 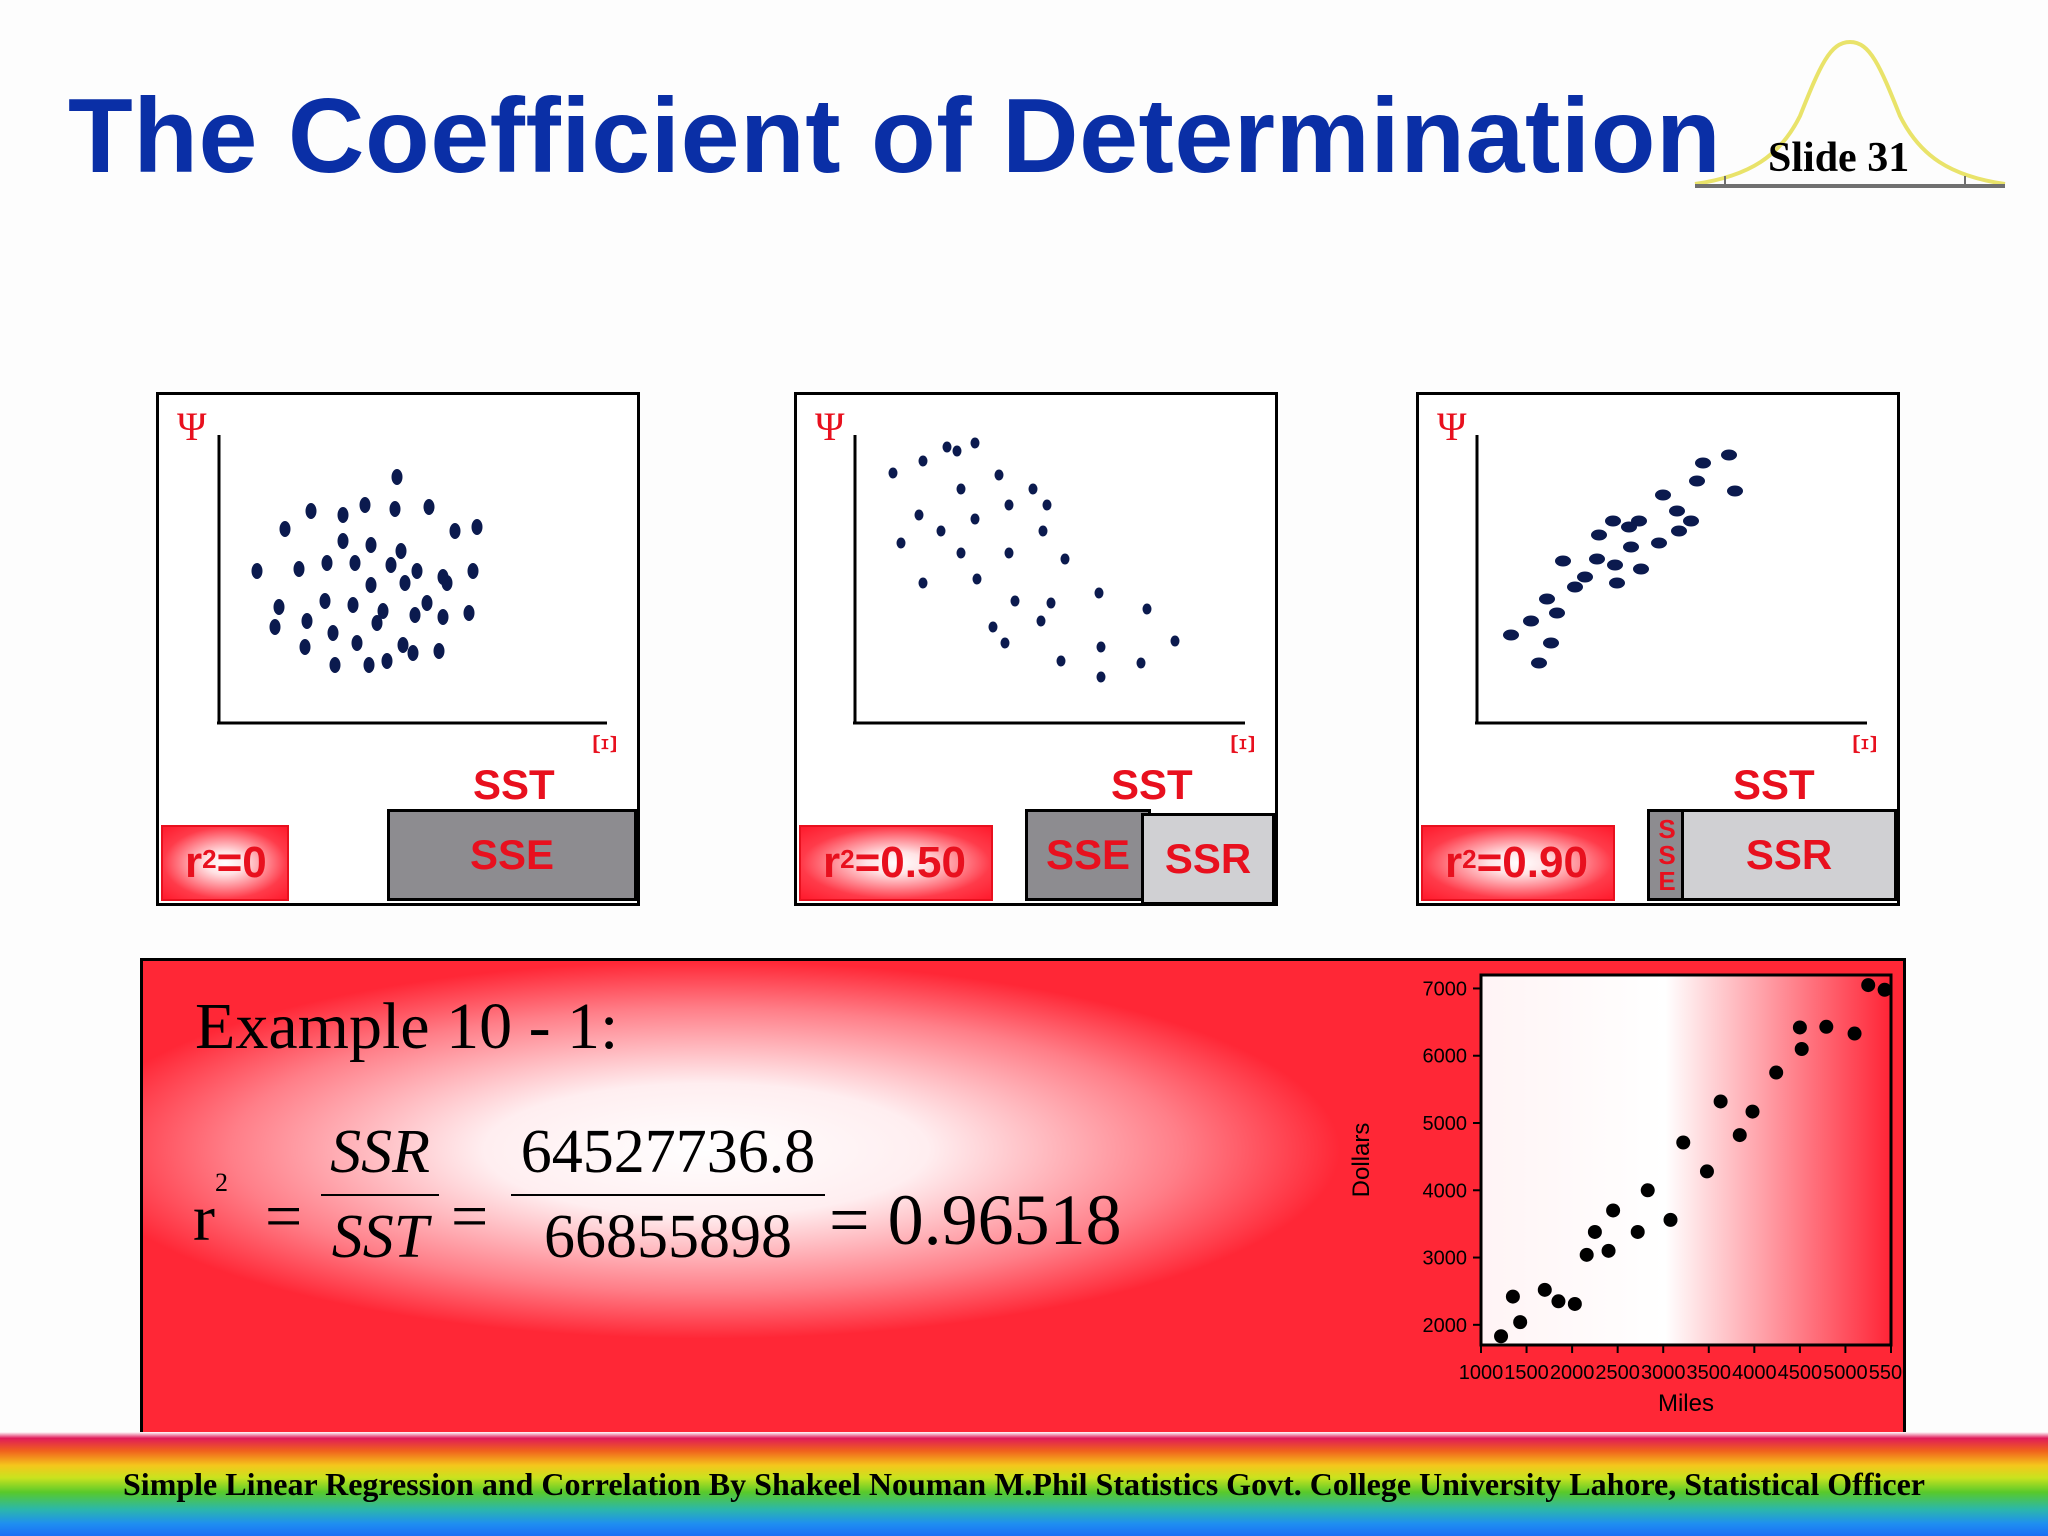 What do you see at coordinates (412, 580) in the screenshot?
I see `scatter-plot-zero` at bounding box center [412, 580].